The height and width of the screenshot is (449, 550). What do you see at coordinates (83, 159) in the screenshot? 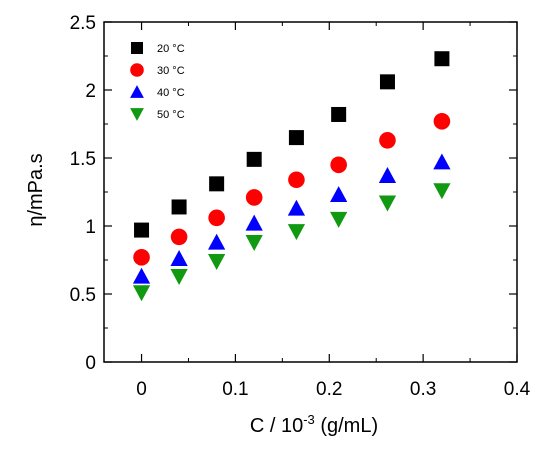
I see `y-tick-label: 1.5` at bounding box center [83, 159].